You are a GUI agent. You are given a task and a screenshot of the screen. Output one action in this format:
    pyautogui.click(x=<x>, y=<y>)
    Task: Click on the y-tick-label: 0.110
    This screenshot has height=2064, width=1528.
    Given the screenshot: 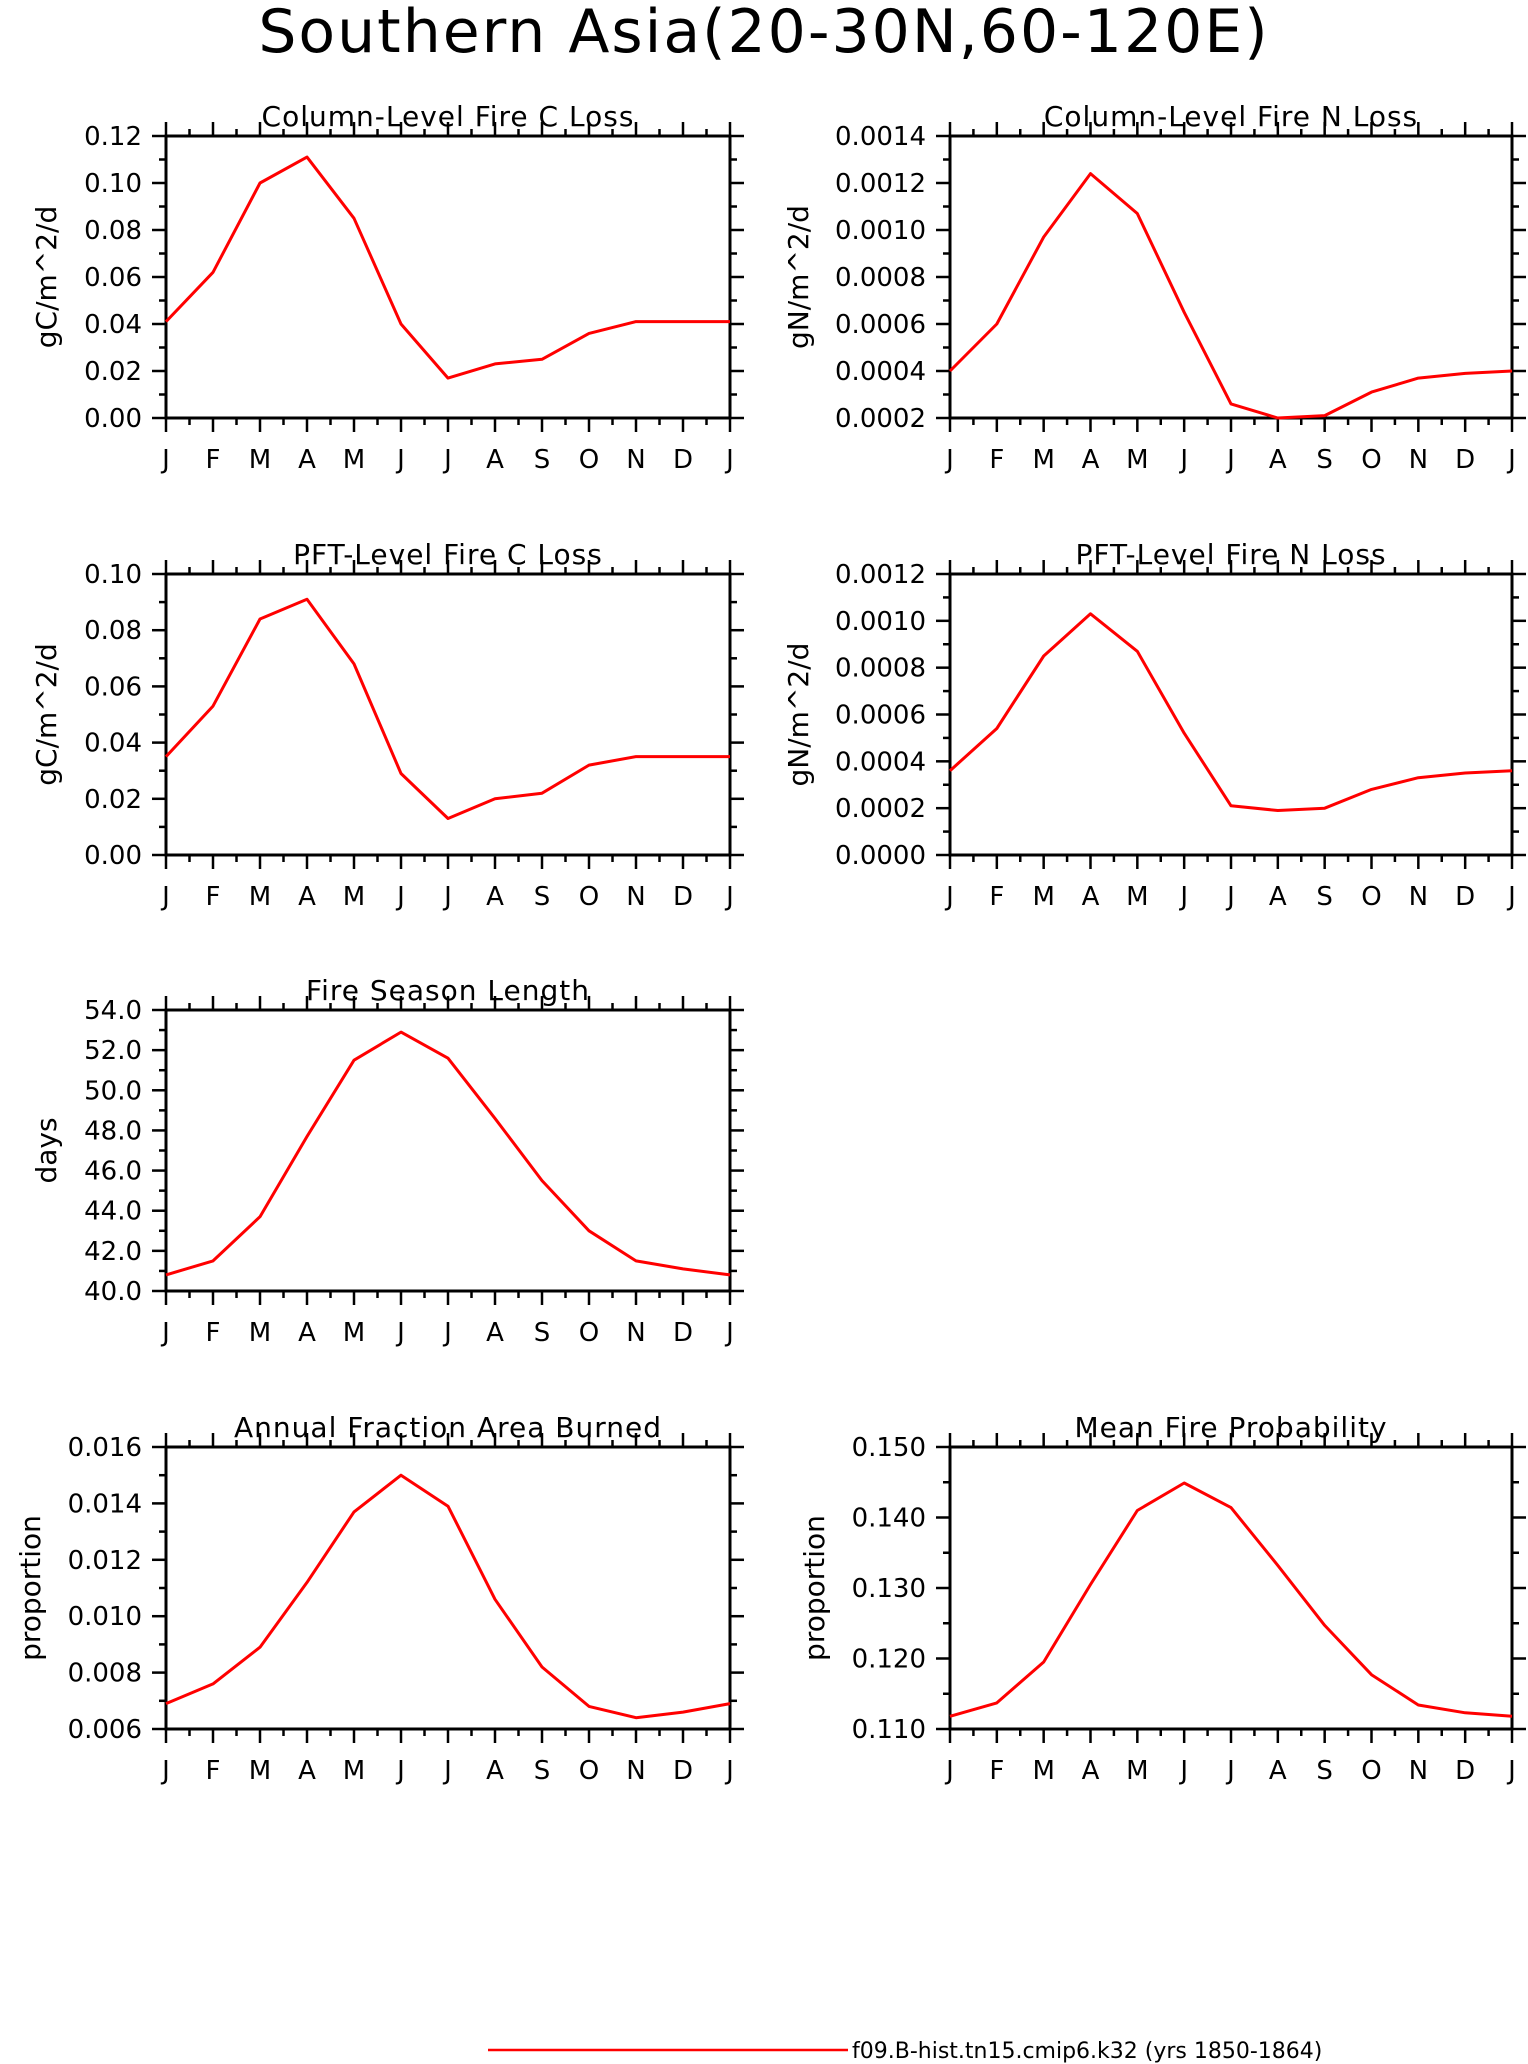 What is the action you would take?
    pyautogui.click(x=889, y=1730)
    